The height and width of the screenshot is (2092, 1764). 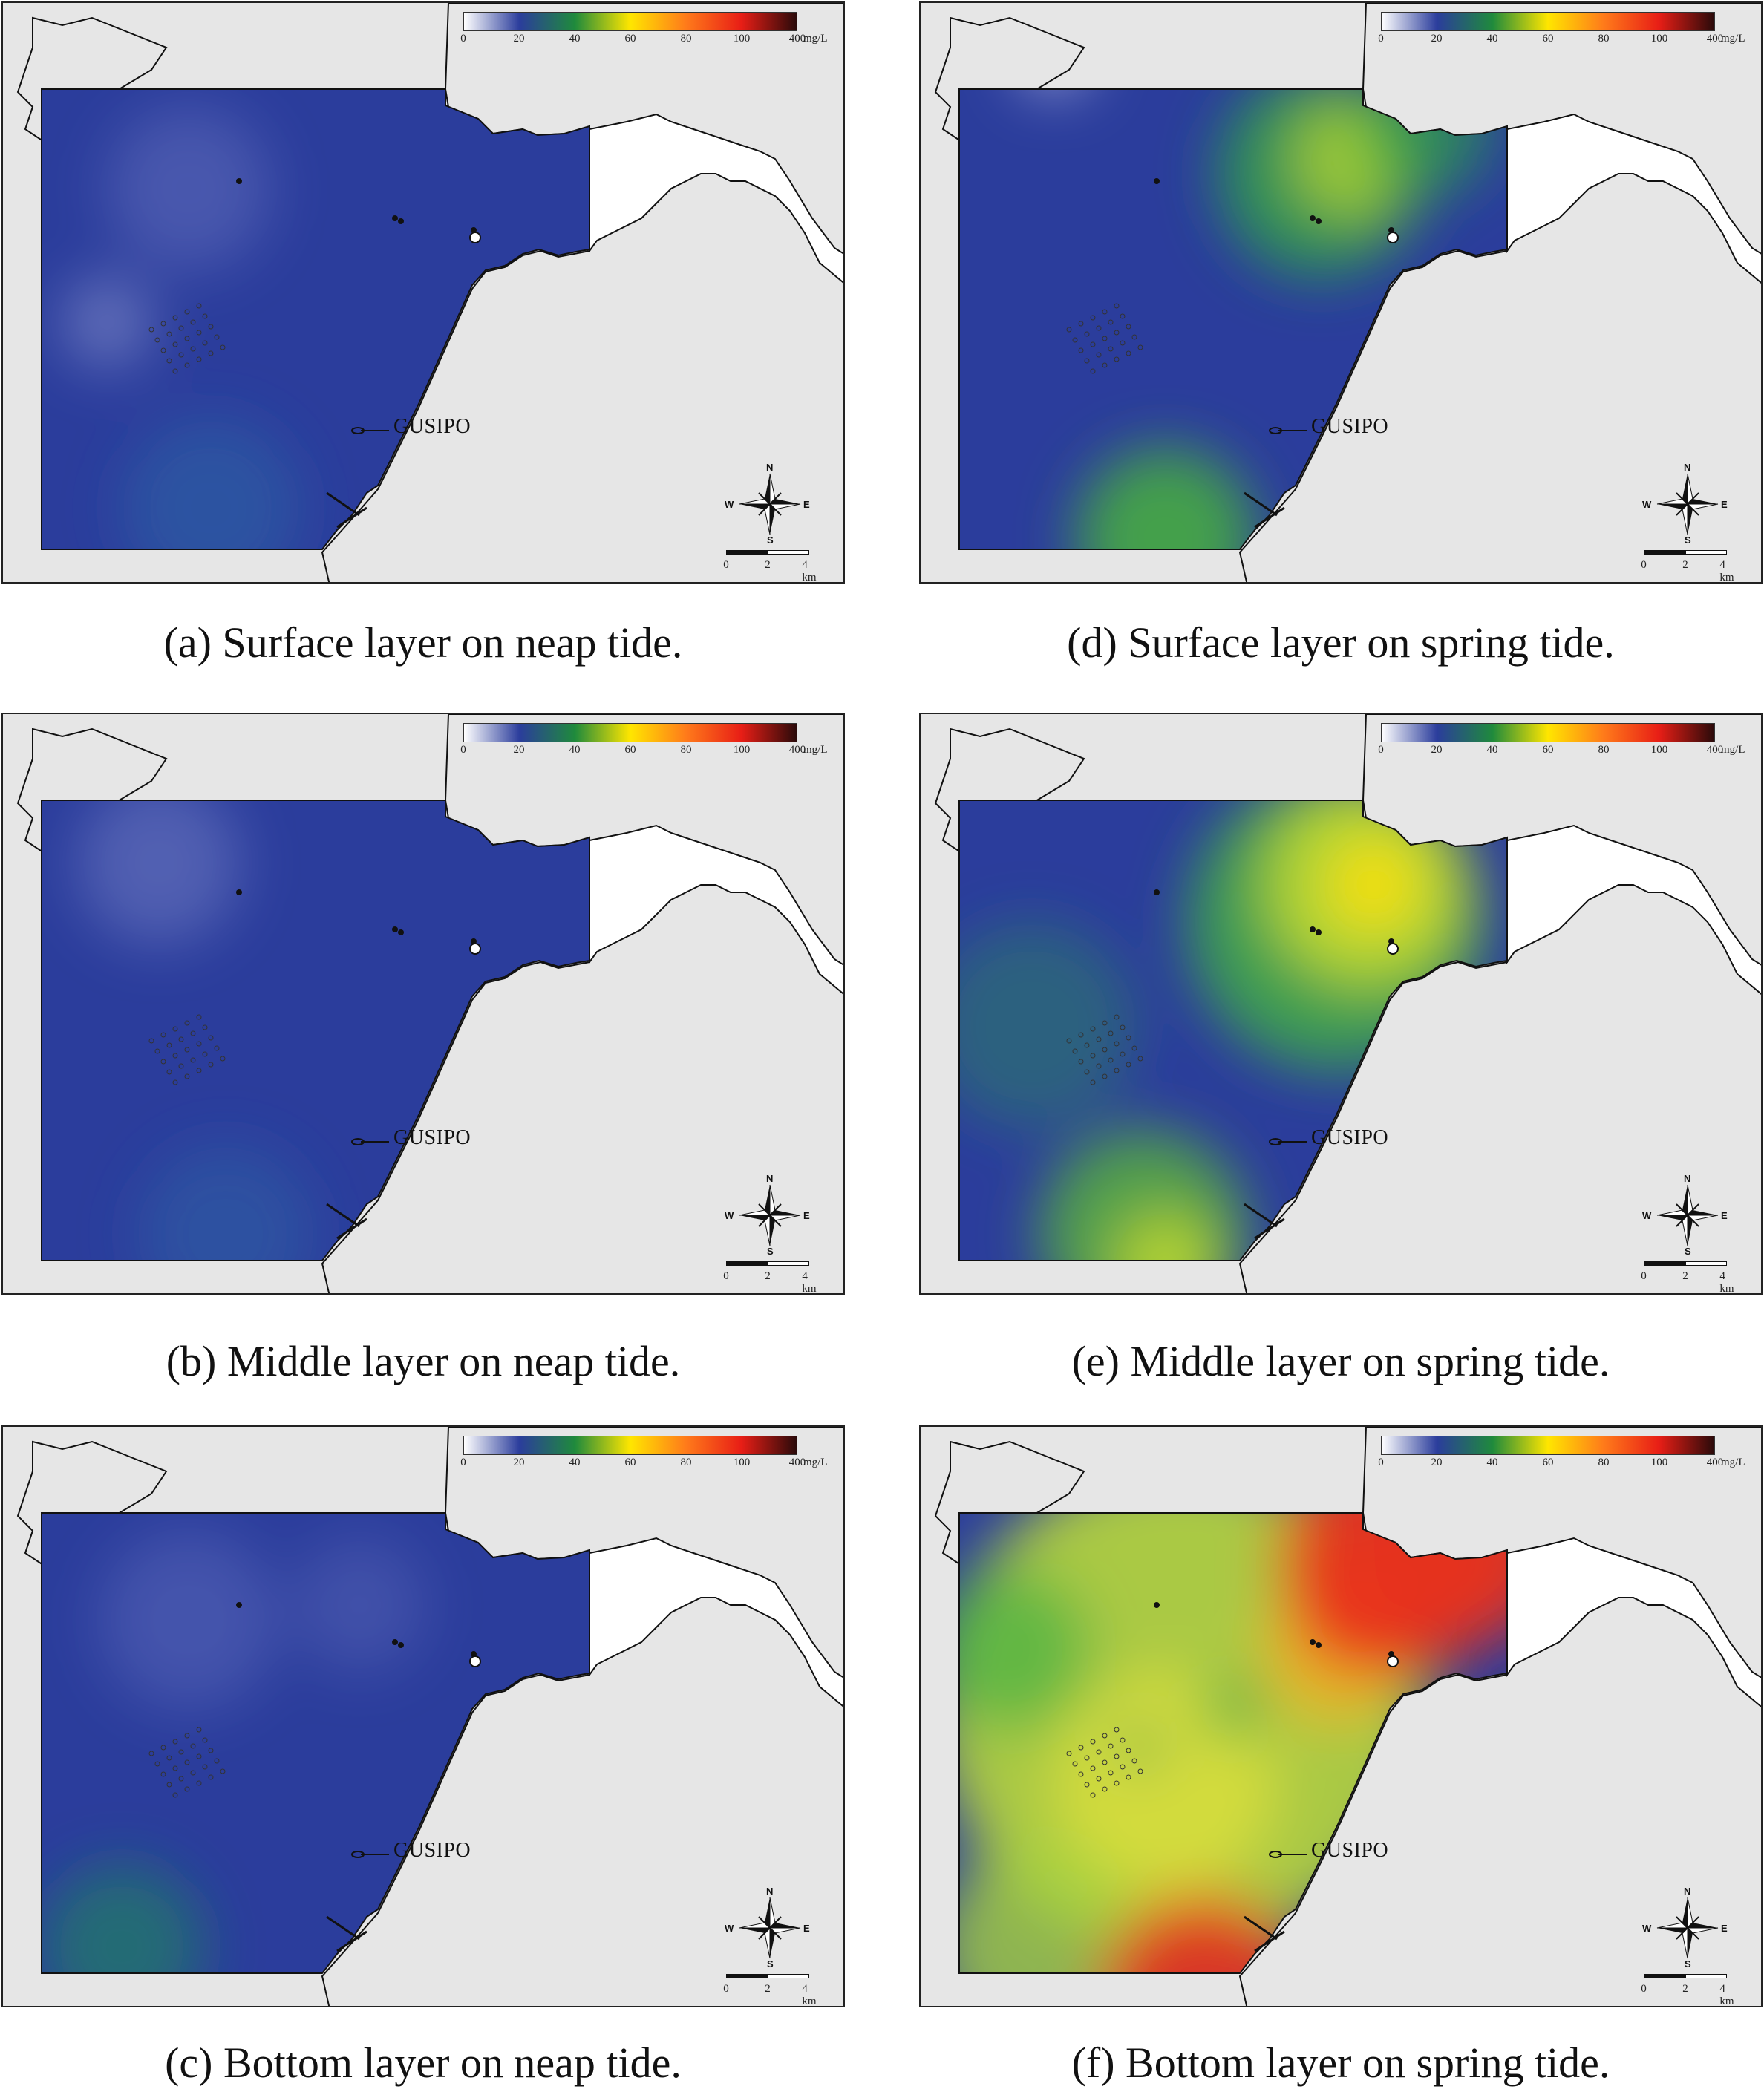 I want to click on scale-tick-label: 2, so click(x=1685, y=565).